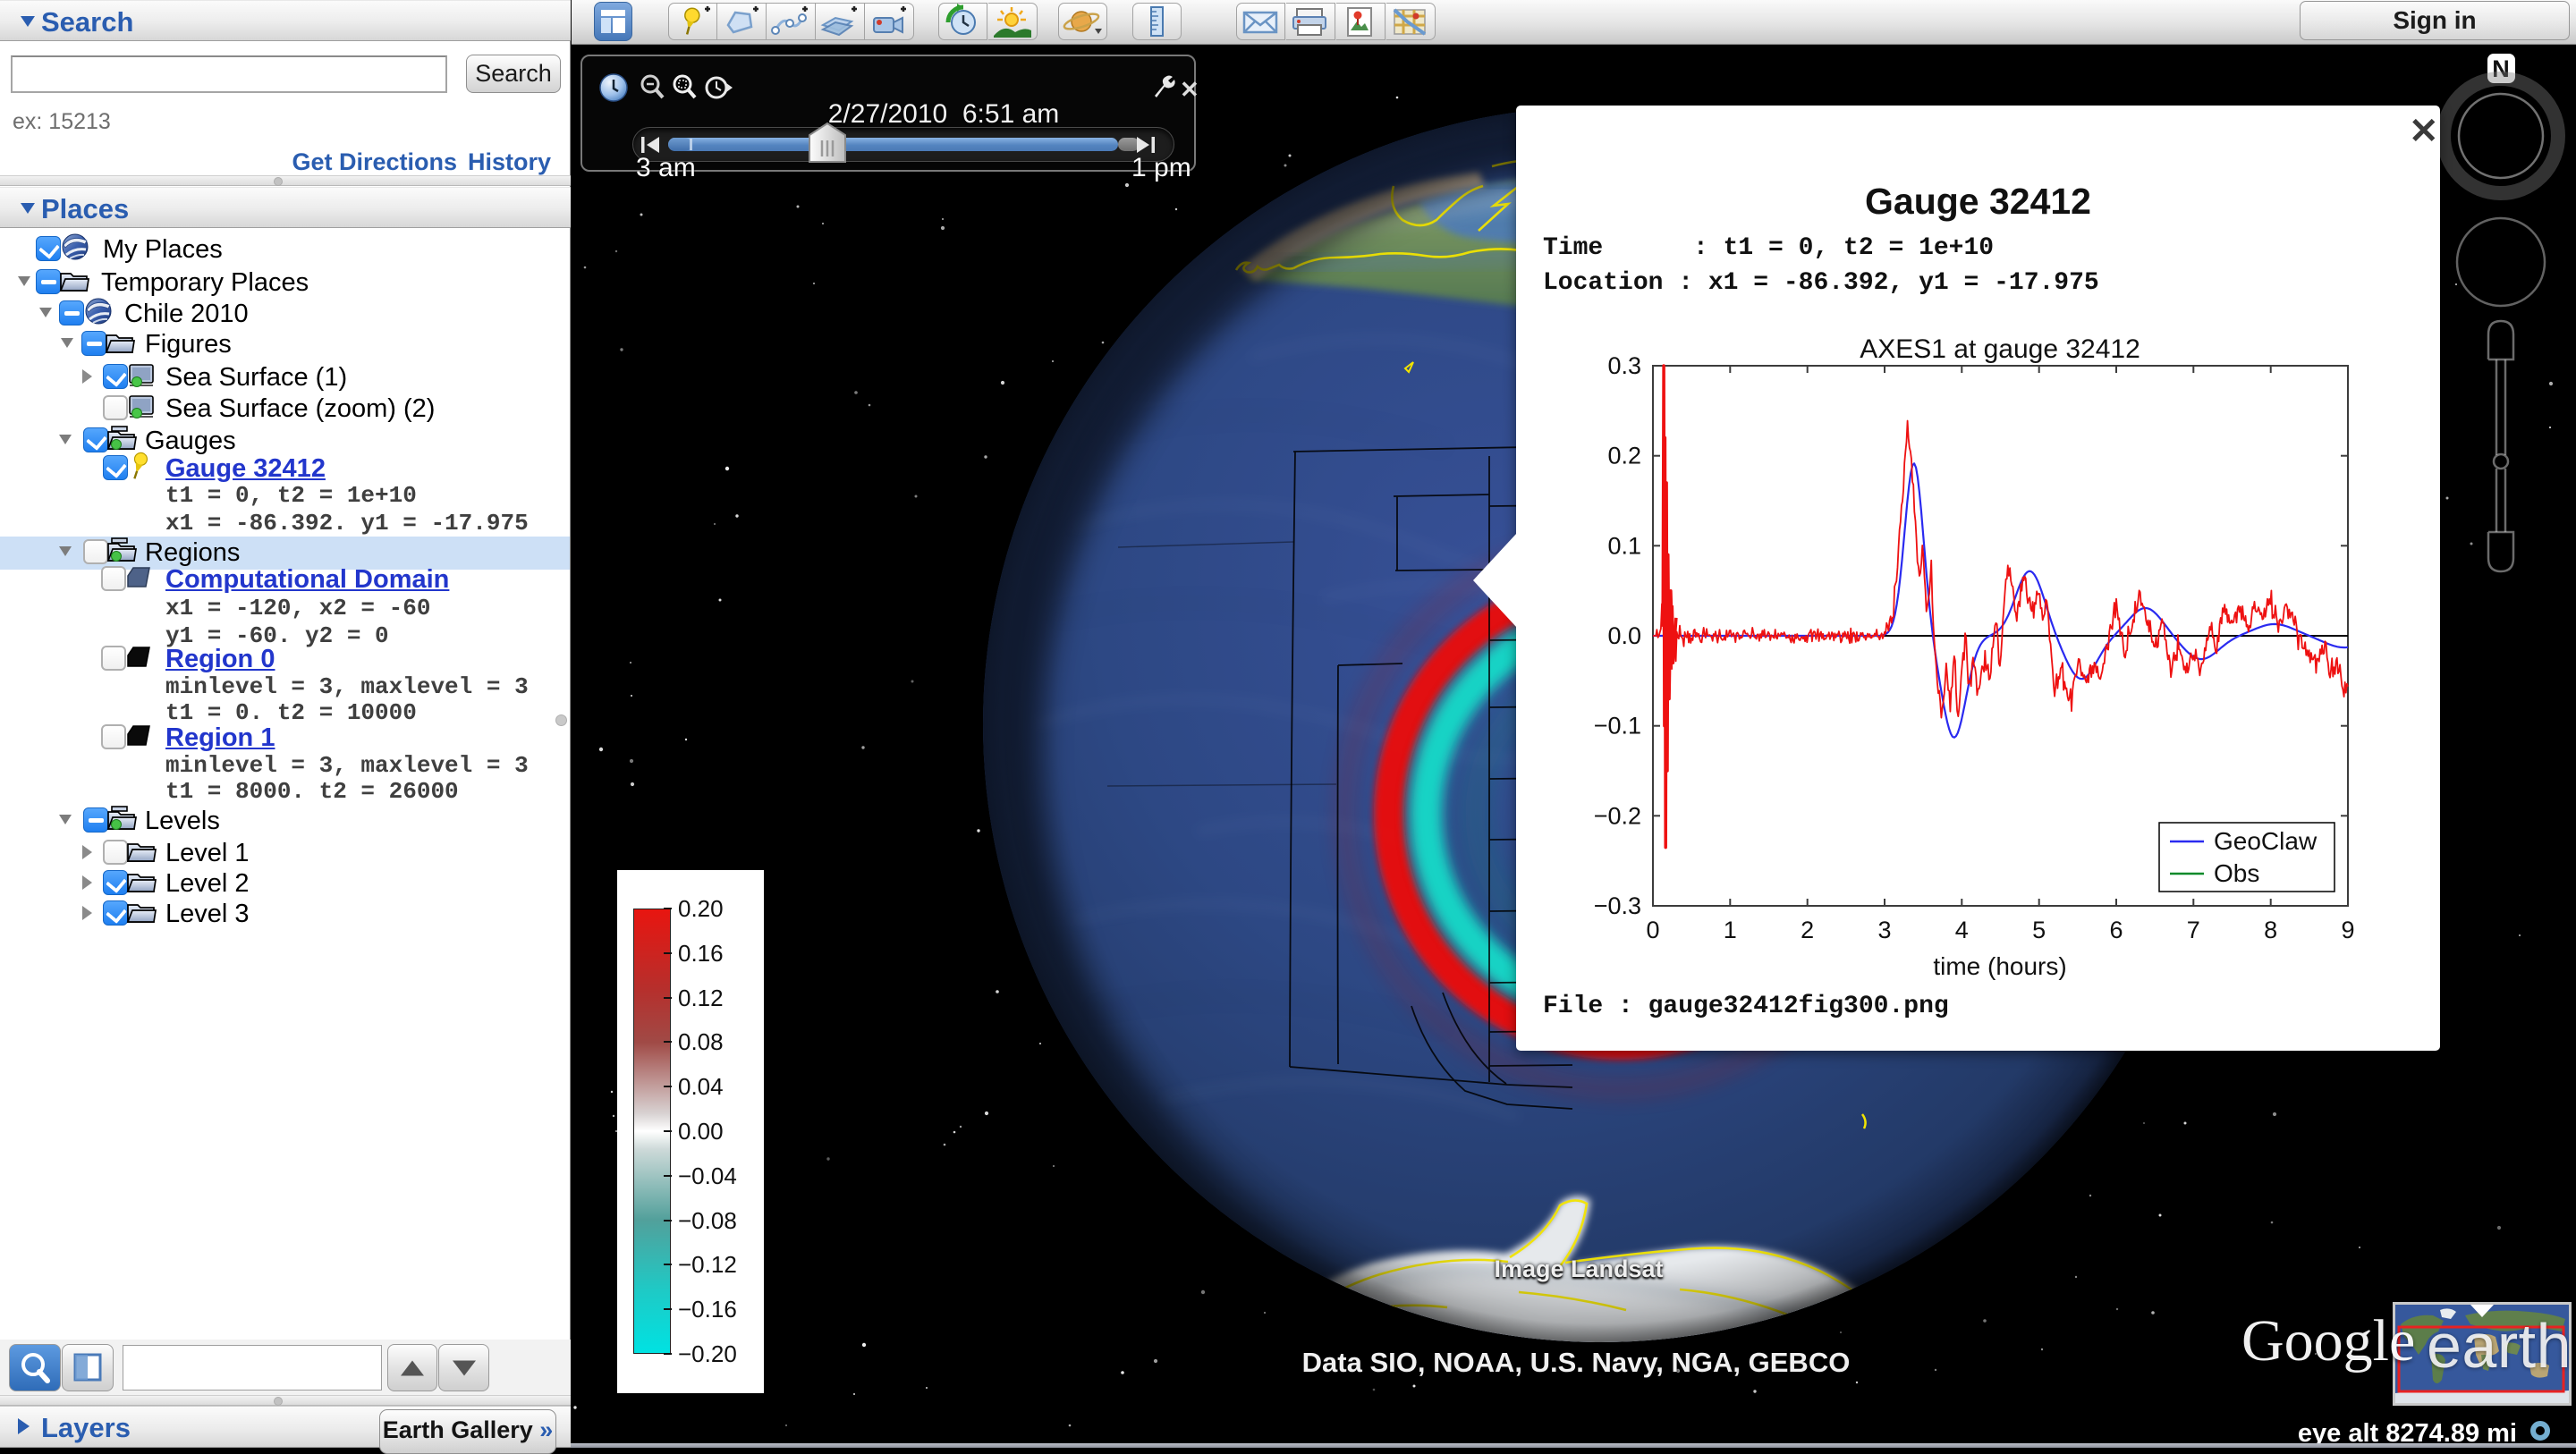  Describe the element at coordinates (2270, 930) in the screenshot. I see `svg-text: 8` at that location.